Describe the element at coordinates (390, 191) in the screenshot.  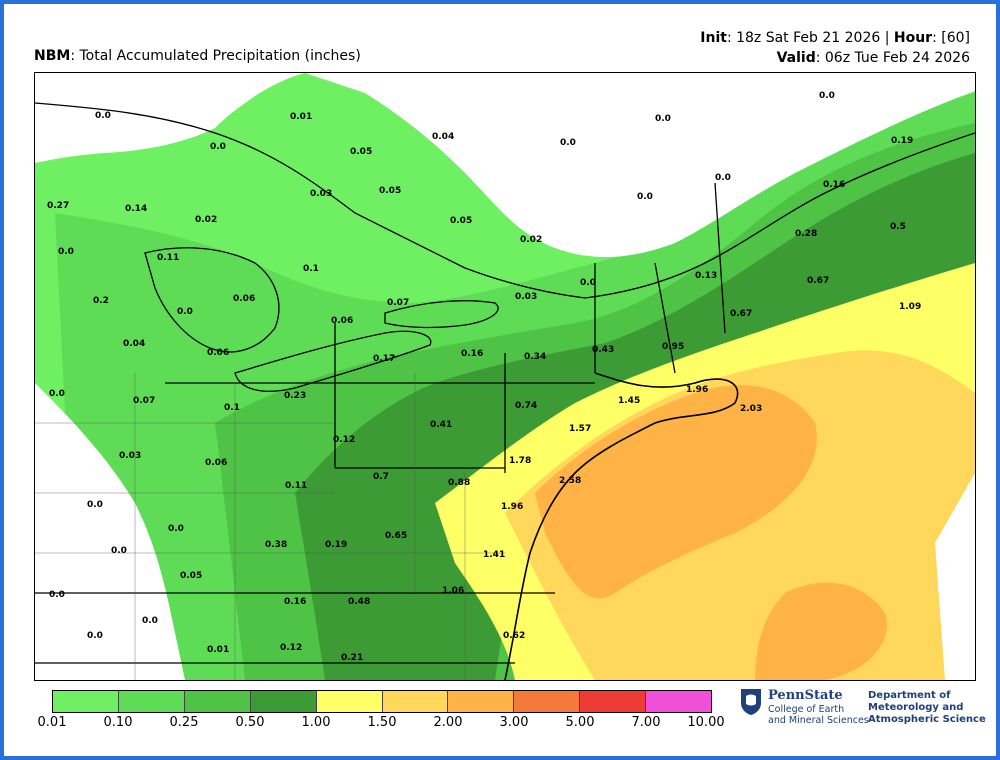
I see `value-label: 0.05` at that location.